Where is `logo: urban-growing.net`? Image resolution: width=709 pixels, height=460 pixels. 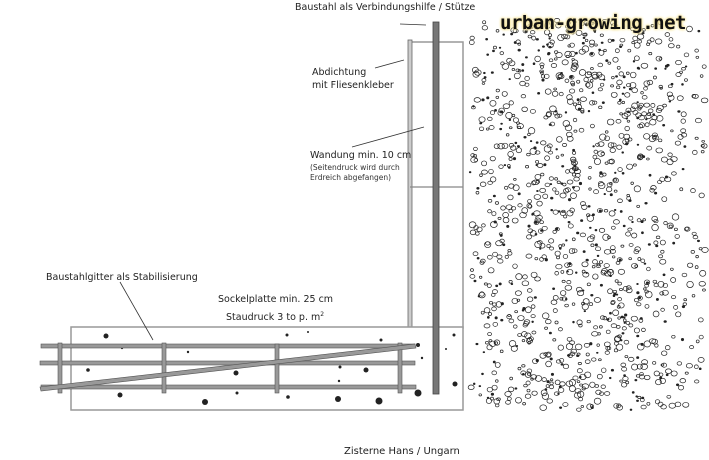
logo: urban-growing.net is located at coordinates (593, 23).